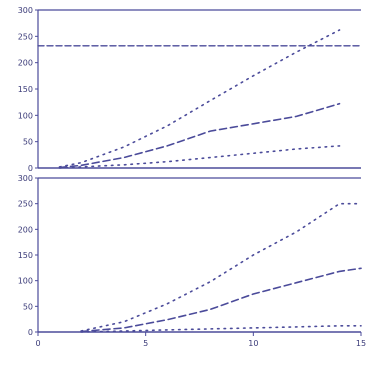 Image resolution: width=373 pixels, height=373 pixels. I want to click on x-tick-label: 5, so click(145, 343).